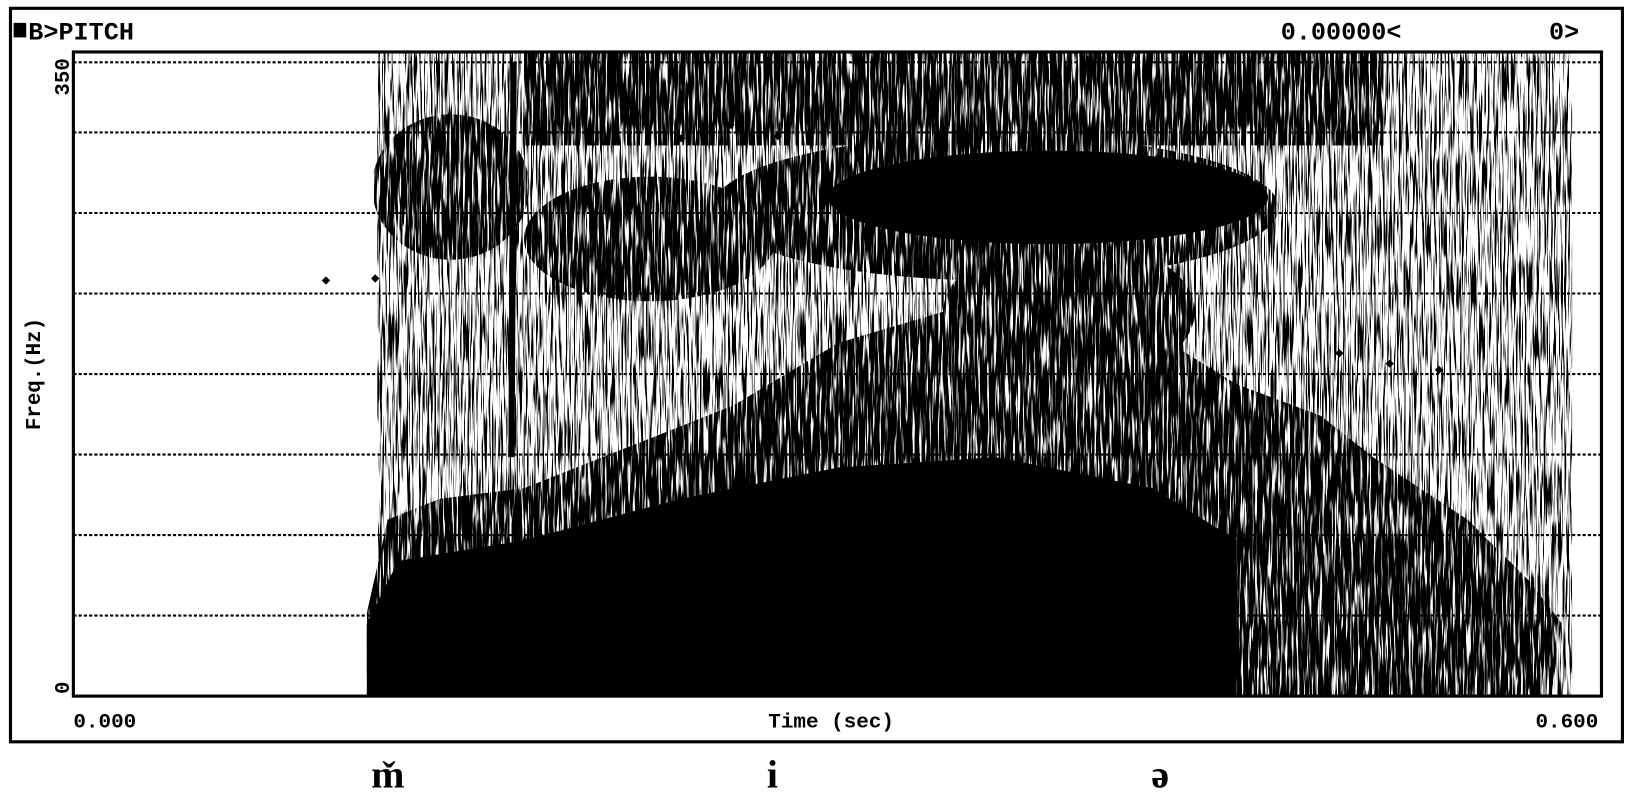 This screenshot has height=800, width=1635. I want to click on formant-blob, so click(1048, 197).